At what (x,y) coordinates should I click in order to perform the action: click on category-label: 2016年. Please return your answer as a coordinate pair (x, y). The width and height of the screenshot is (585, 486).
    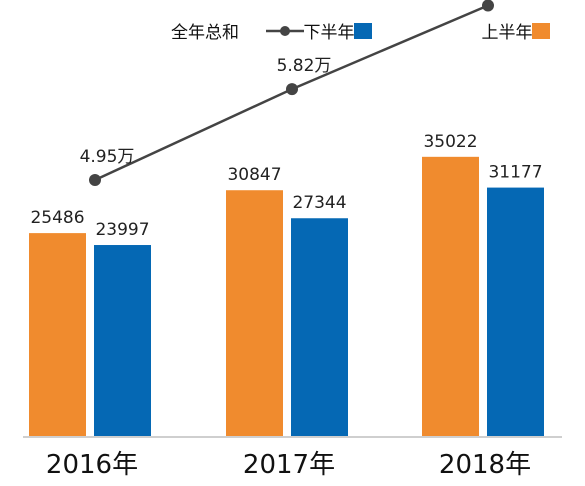
    Looking at the image, I should click on (92, 465).